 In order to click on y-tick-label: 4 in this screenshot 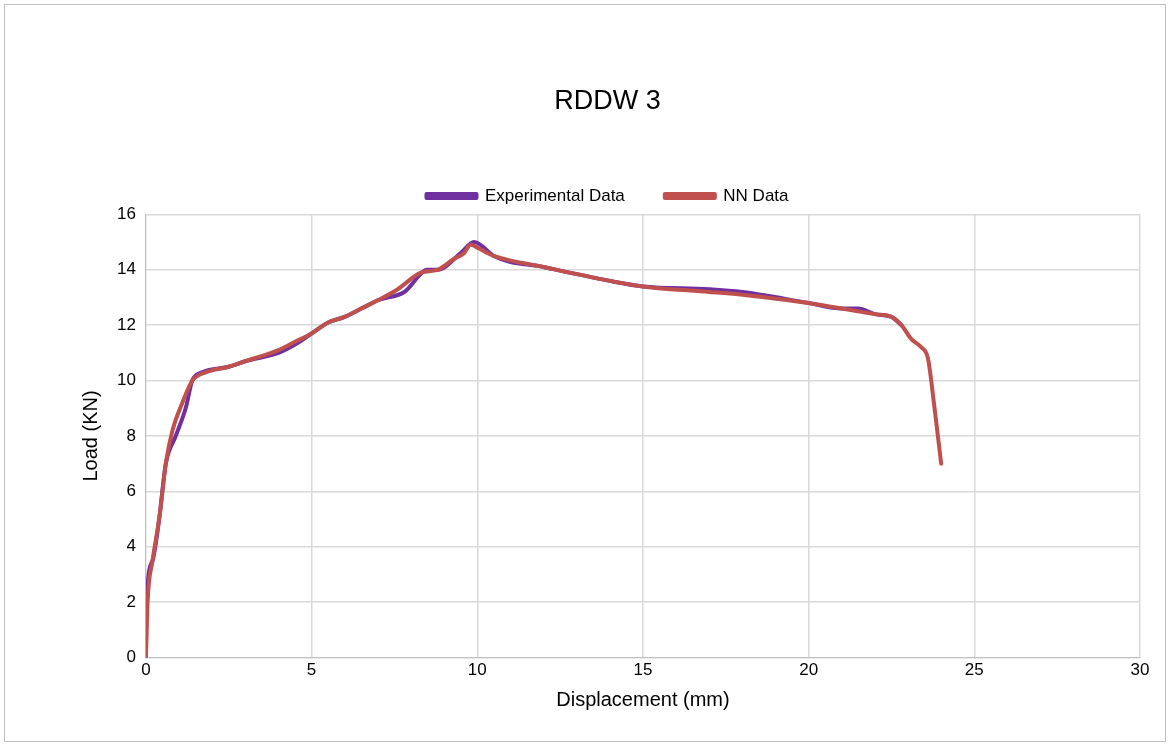, I will do `click(131, 546)`.